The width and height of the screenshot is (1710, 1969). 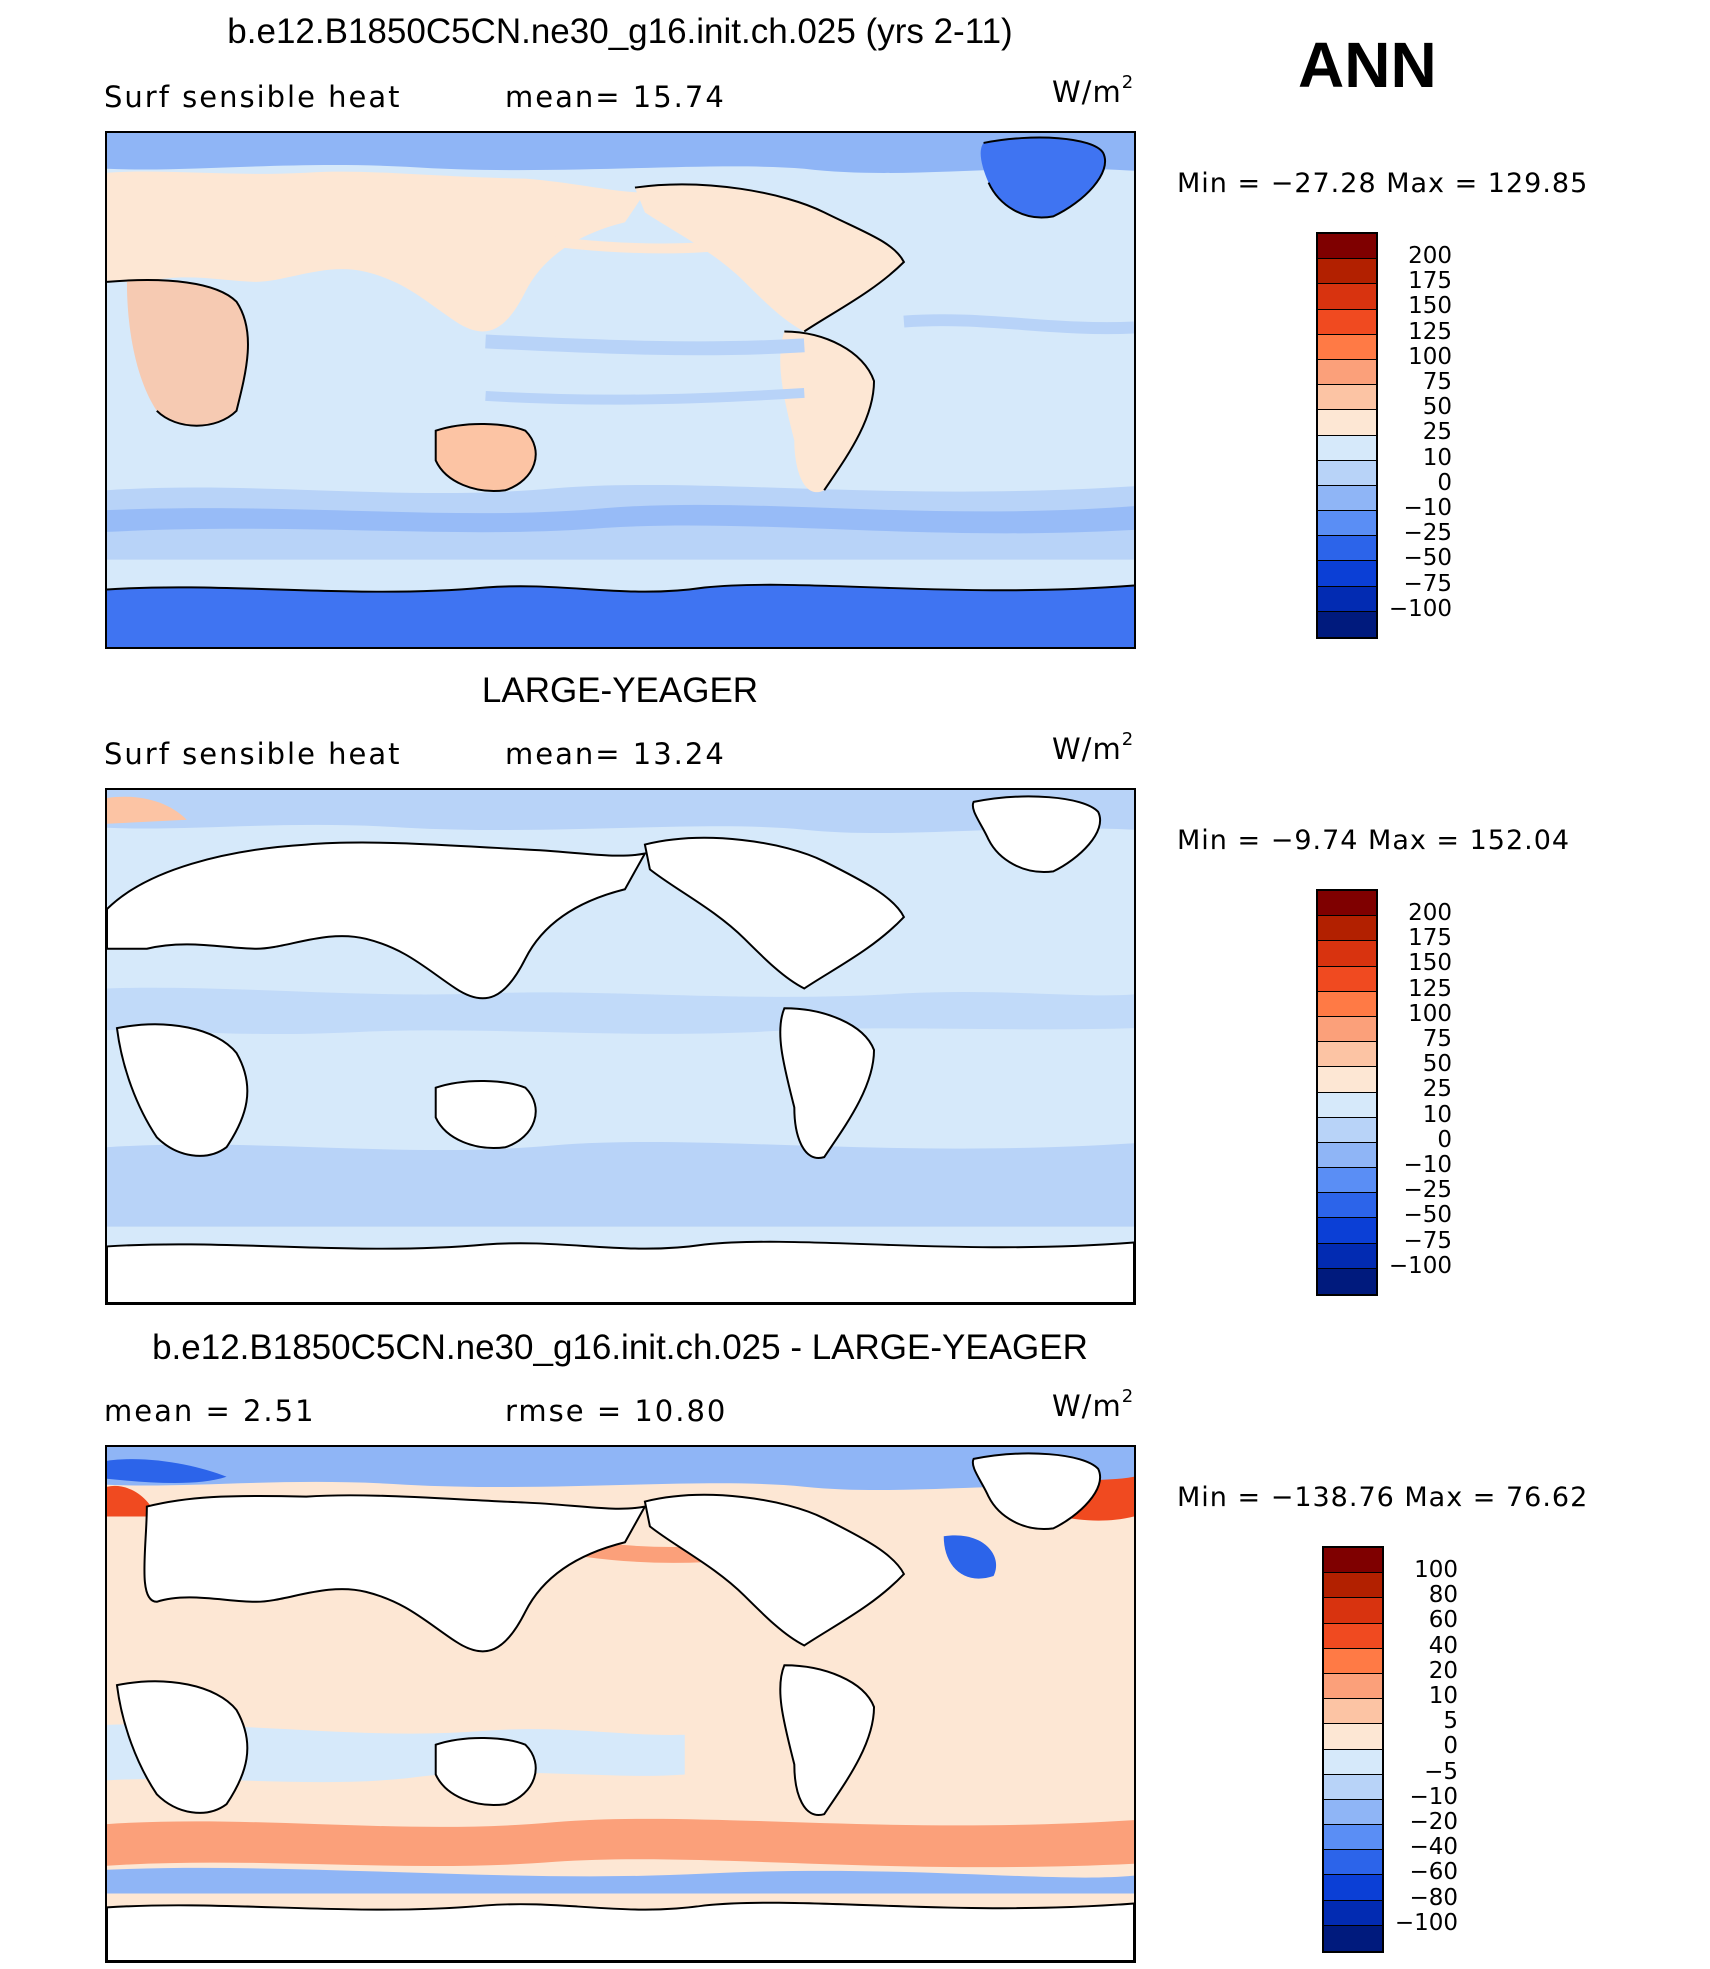 I want to click on colorbar-label: 5, so click(x=1450, y=1721).